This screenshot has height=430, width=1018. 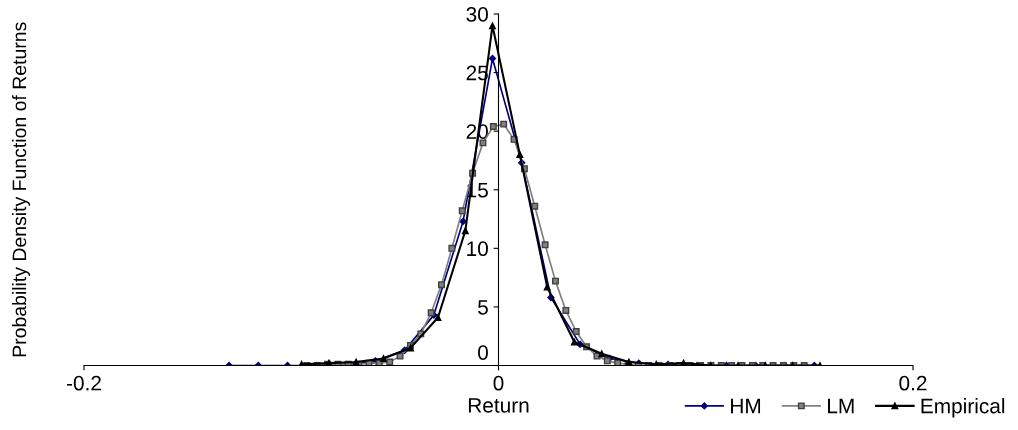 I want to click on x-tick-label: 0, so click(x=498, y=383).